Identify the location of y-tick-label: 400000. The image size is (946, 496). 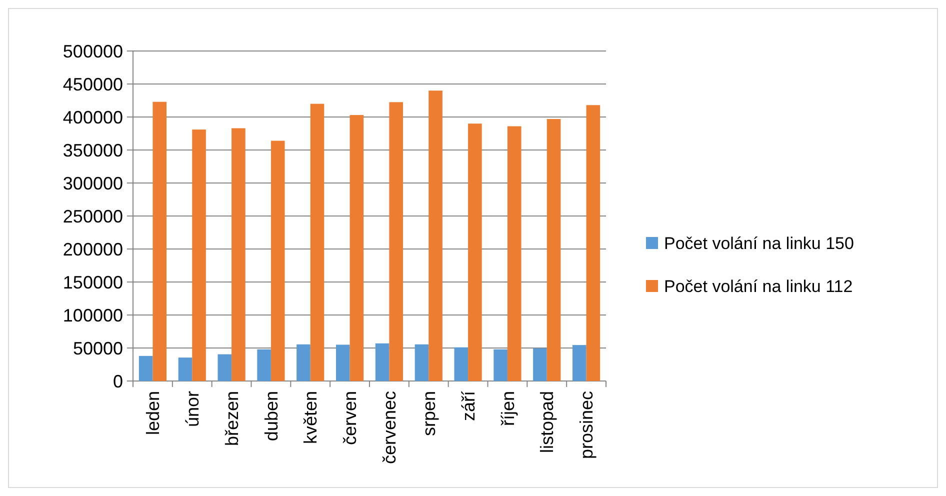
(92, 117).